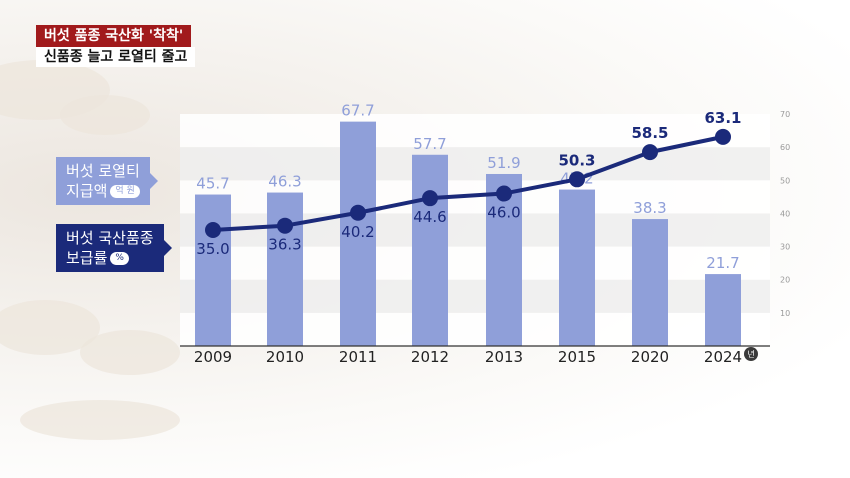 The height and width of the screenshot is (478, 850). What do you see at coordinates (723, 357) in the screenshot?
I see `x-tick-label: 2024` at bounding box center [723, 357].